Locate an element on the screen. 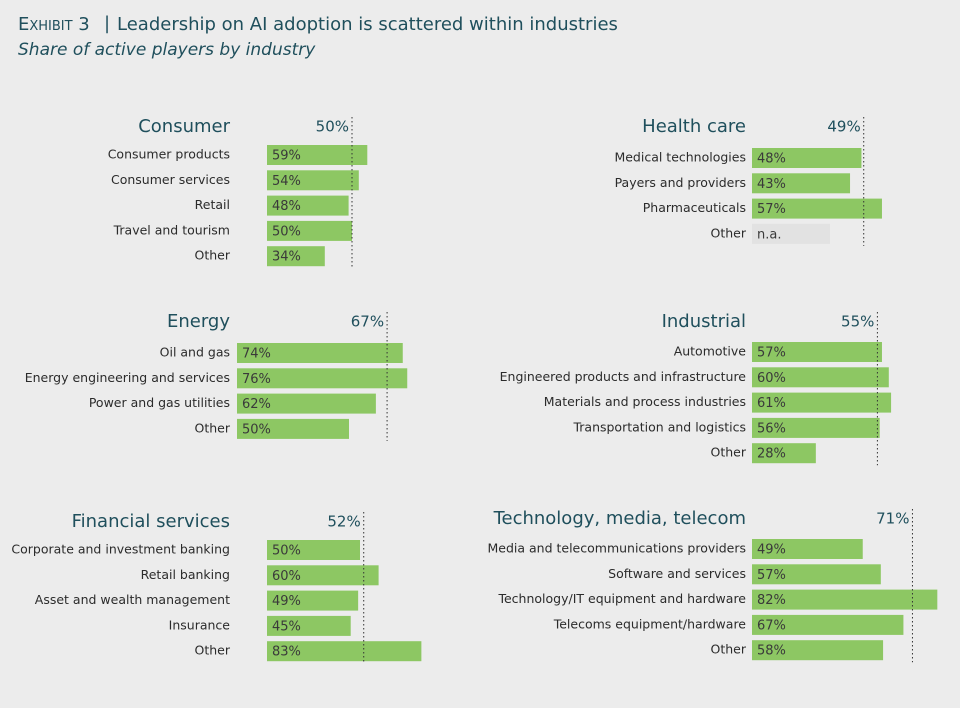 This screenshot has width=960, height=708. category-label: Consumer products is located at coordinates (169, 154).